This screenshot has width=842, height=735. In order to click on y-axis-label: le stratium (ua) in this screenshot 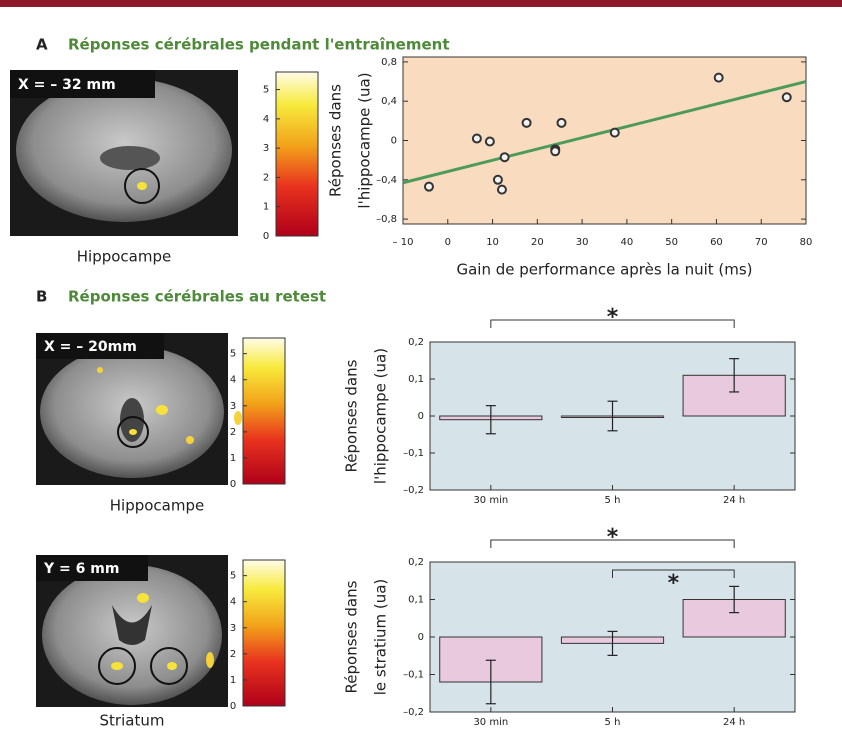, I will do `click(381, 637)`.